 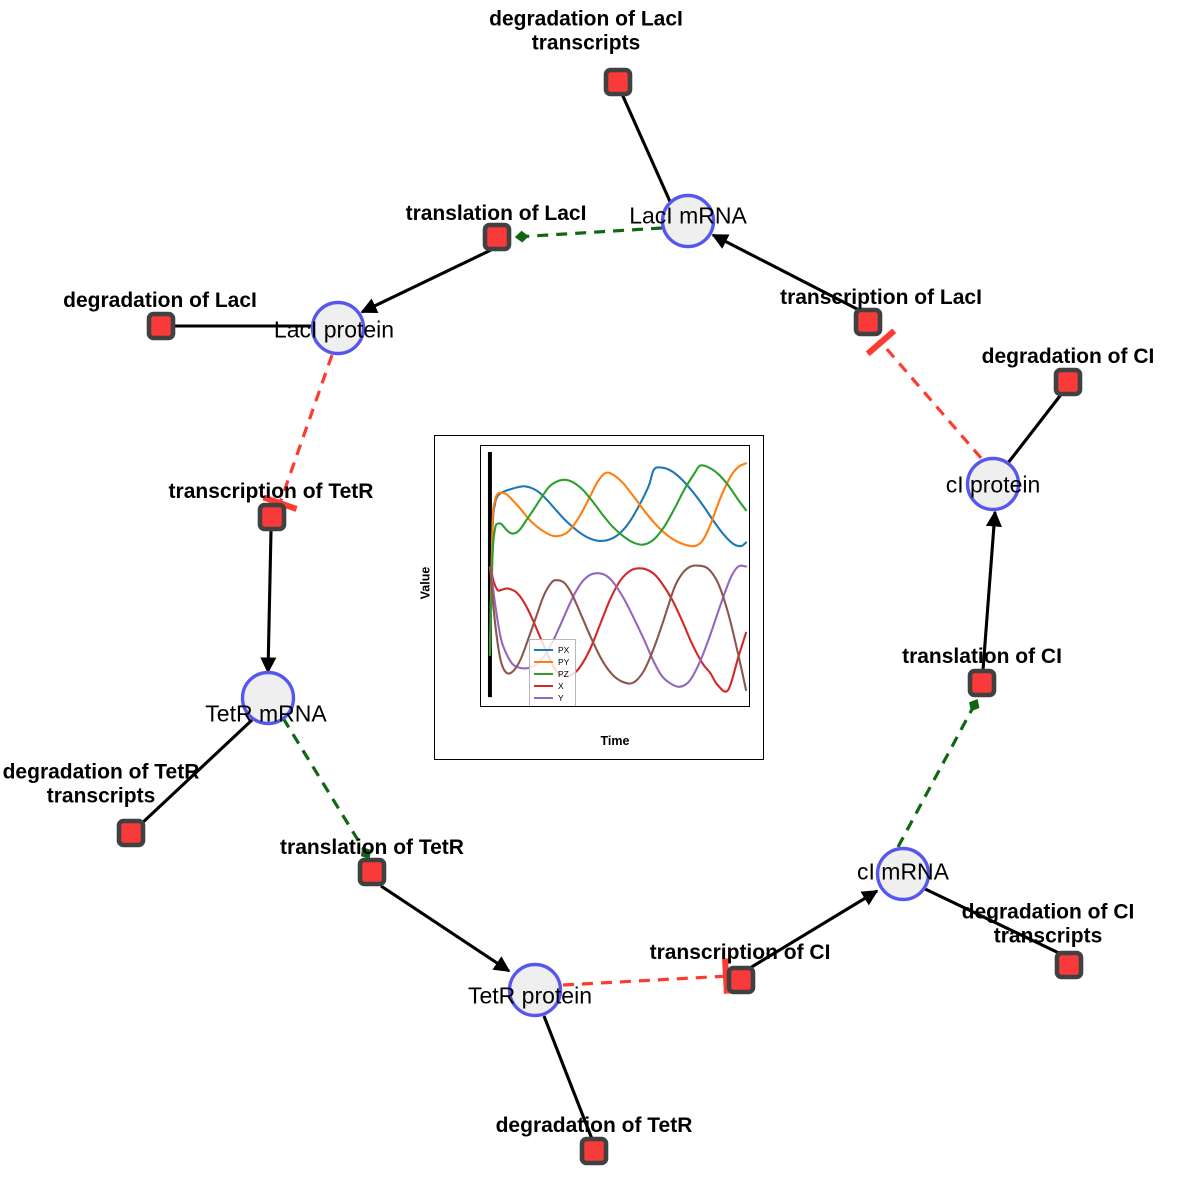 I want to click on edge-cimrna-tlnci-catalysis, so click(x=938, y=773).